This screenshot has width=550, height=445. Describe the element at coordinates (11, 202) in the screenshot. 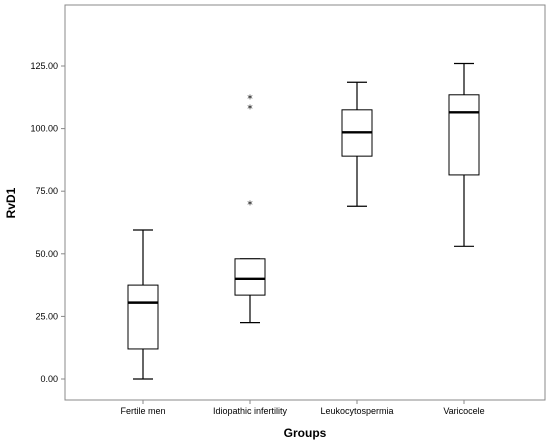

I see `y-axis-title: RvD1` at that location.